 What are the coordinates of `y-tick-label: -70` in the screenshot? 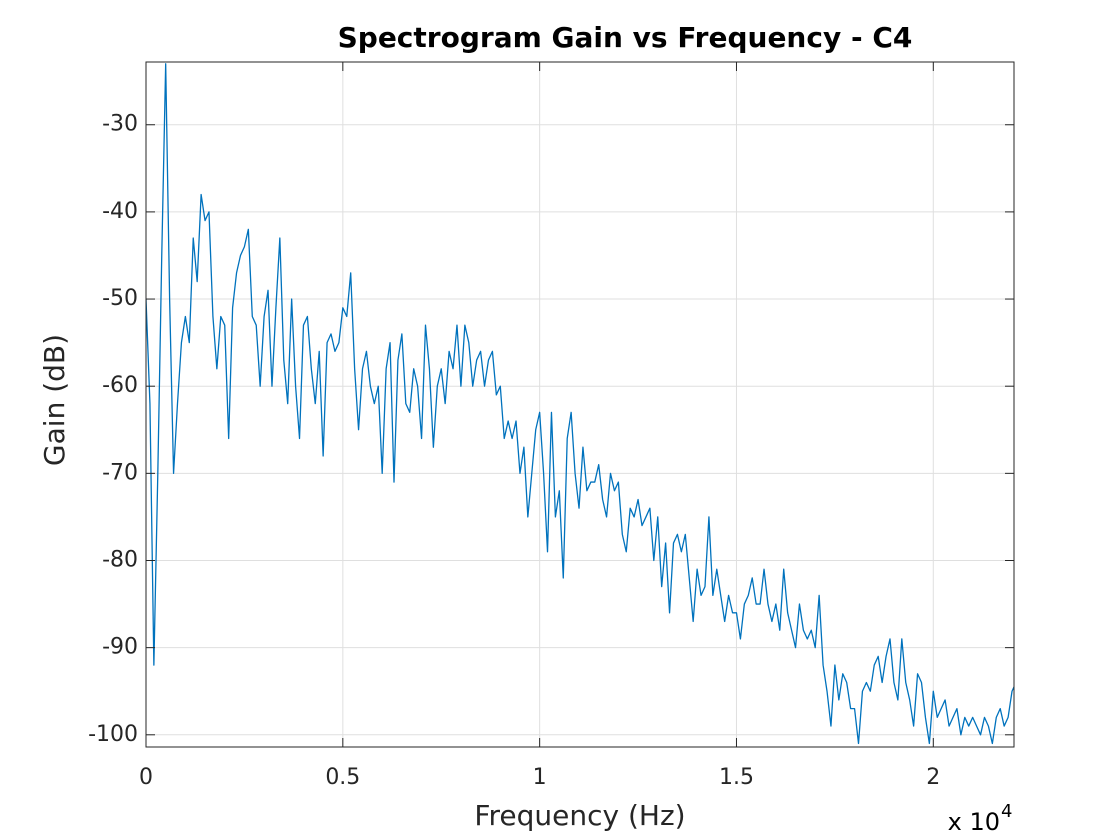 It's located at (120, 472).